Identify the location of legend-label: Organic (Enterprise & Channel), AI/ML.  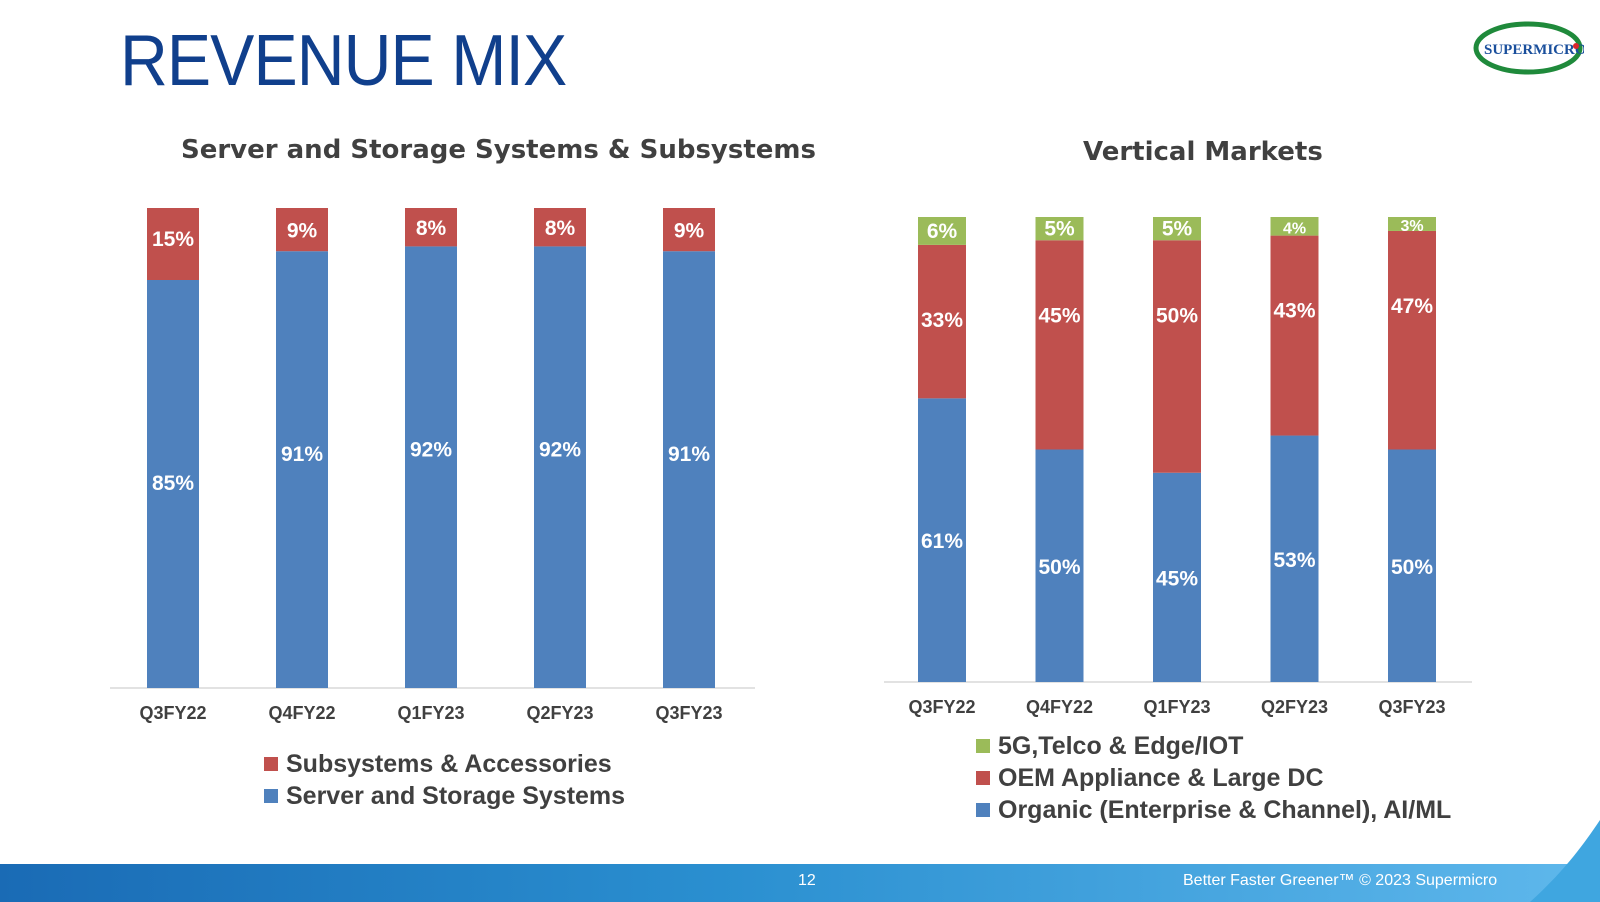
(1225, 809).